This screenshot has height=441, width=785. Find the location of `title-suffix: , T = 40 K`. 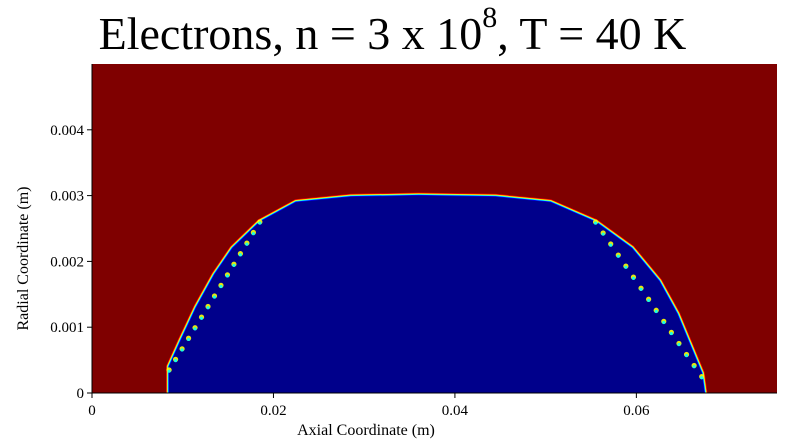

title-suffix: , T = 40 K is located at coordinates (592, 33).